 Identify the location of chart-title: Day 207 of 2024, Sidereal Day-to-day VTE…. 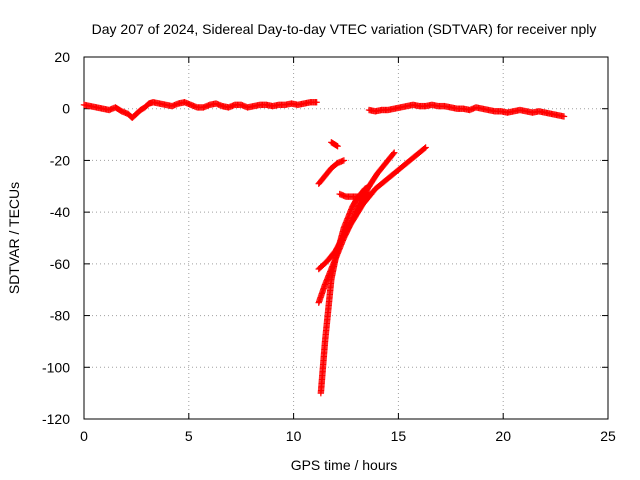
(344, 29).